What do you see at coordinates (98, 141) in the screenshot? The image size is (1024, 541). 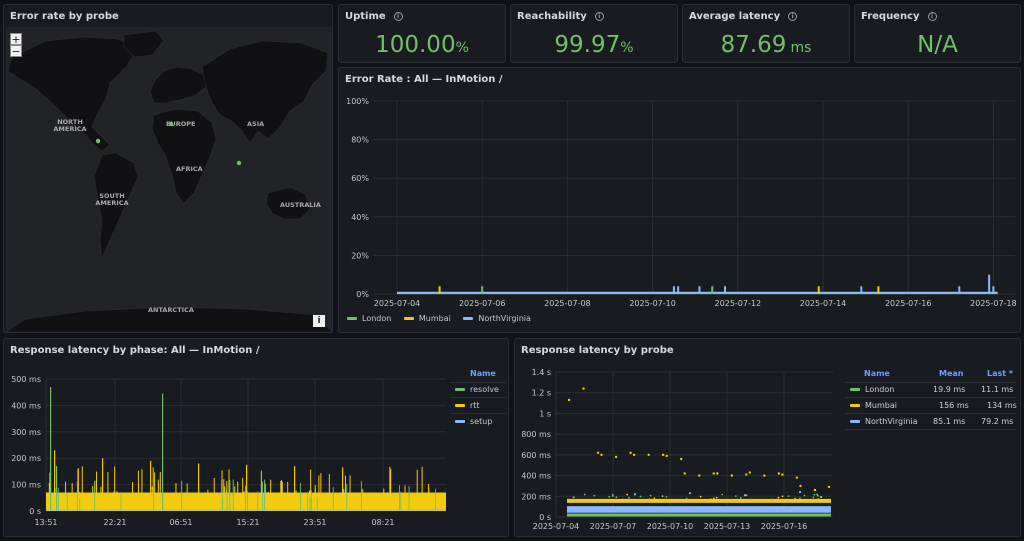 I see `probe-marker-virginia` at bounding box center [98, 141].